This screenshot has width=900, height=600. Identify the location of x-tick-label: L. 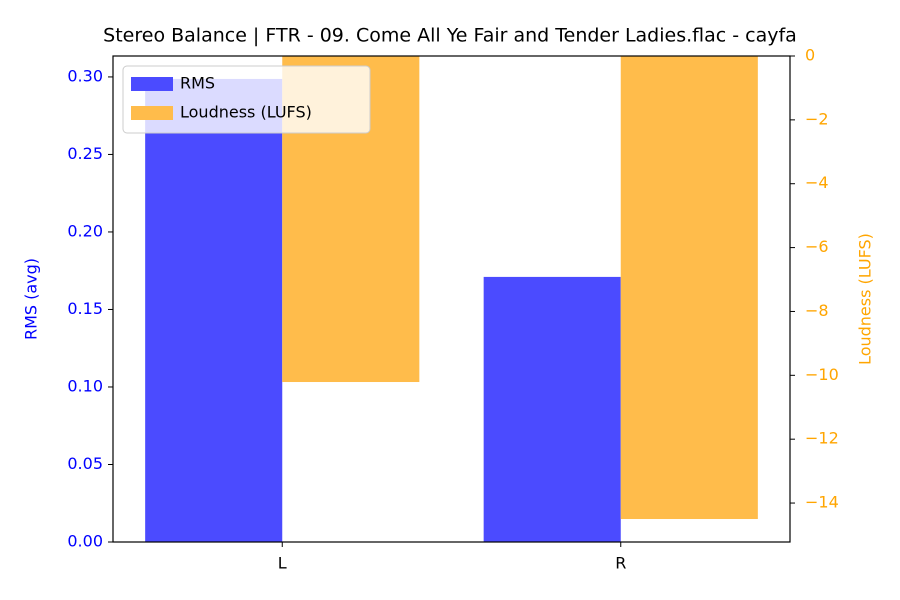
(282, 563).